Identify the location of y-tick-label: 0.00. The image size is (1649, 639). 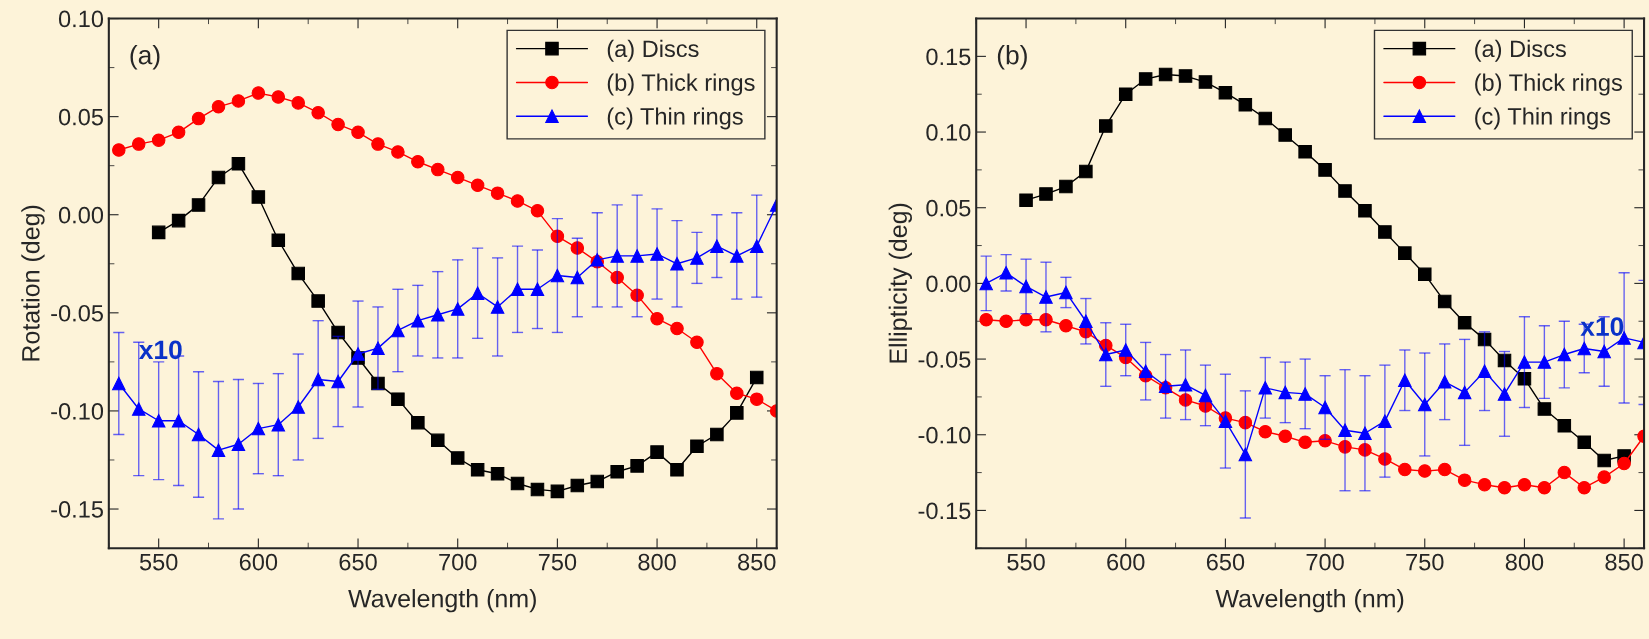
(81, 215).